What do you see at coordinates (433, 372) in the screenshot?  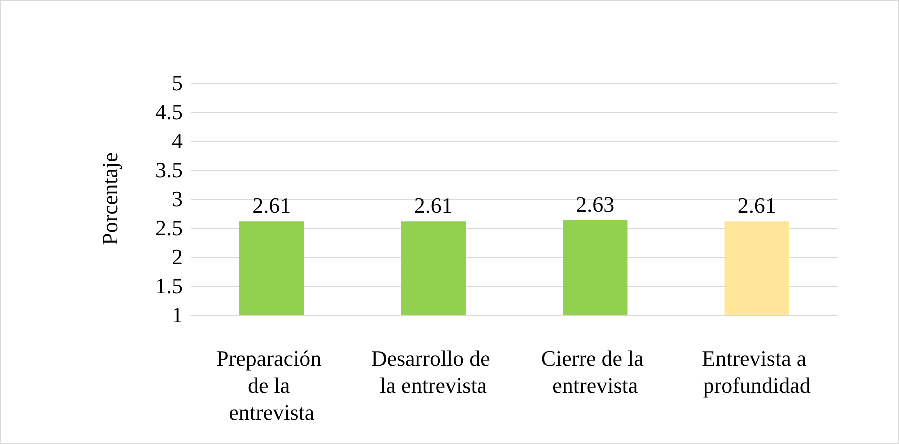 I see `x-tick-label: Desarrollo de la entrevista` at bounding box center [433, 372].